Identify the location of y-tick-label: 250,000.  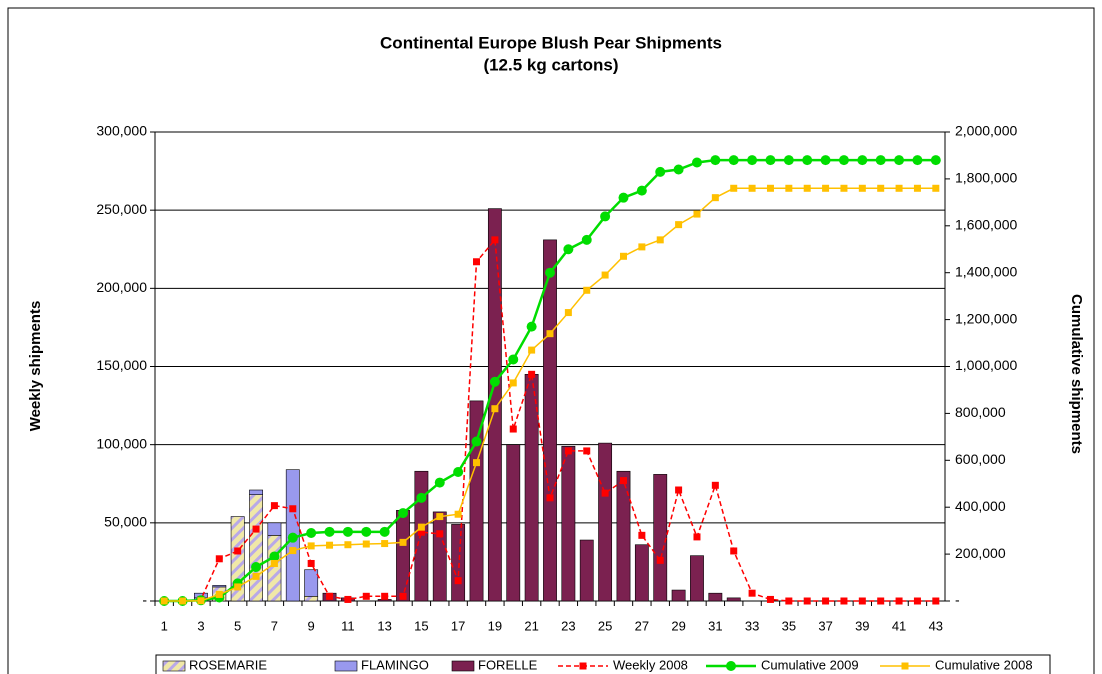
(121, 209).